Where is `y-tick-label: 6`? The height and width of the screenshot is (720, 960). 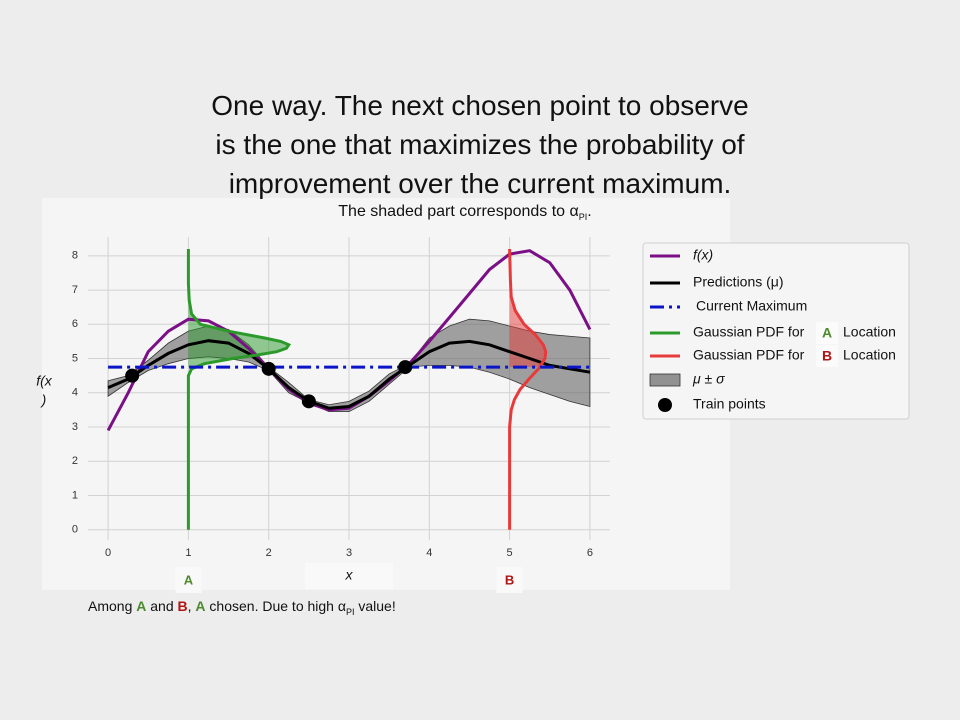 y-tick-label: 6 is located at coordinates (75, 324).